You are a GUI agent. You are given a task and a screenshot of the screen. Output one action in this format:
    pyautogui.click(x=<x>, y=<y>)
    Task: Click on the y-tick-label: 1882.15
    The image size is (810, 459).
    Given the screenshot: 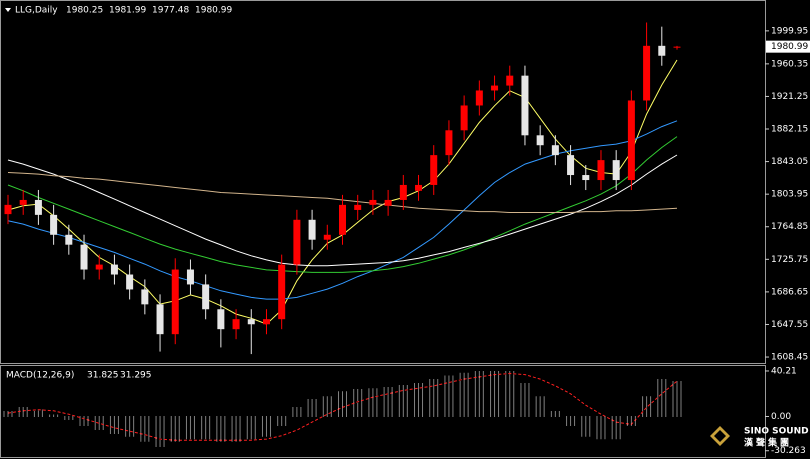 What is the action you would take?
    pyautogui.click(x=789, y=130)
    